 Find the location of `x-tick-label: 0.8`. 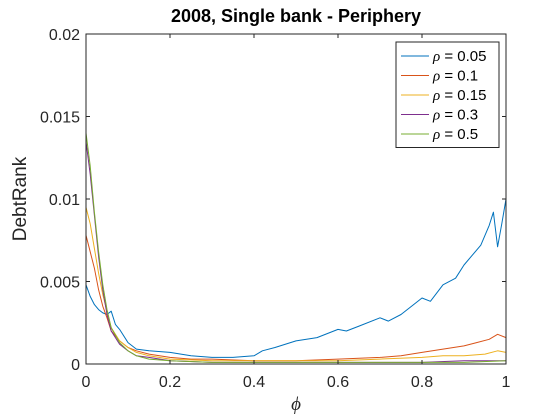

x-tick-label: 0.8 is located at coordinates (422, 382).